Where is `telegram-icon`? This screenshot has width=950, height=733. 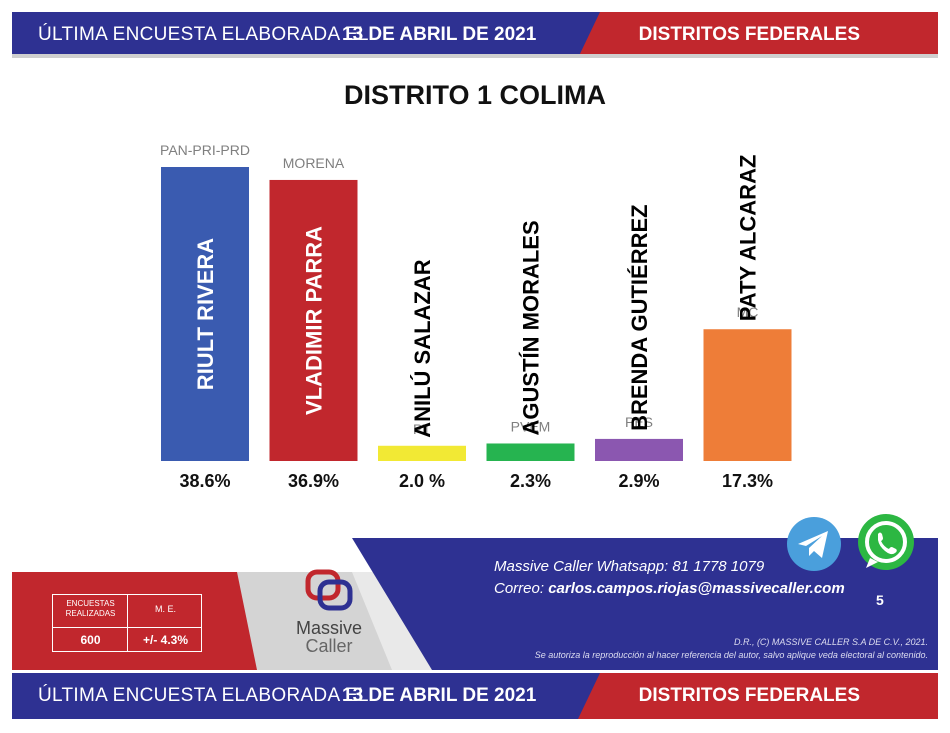 telegram-icon is located at coordinates (814, 544).